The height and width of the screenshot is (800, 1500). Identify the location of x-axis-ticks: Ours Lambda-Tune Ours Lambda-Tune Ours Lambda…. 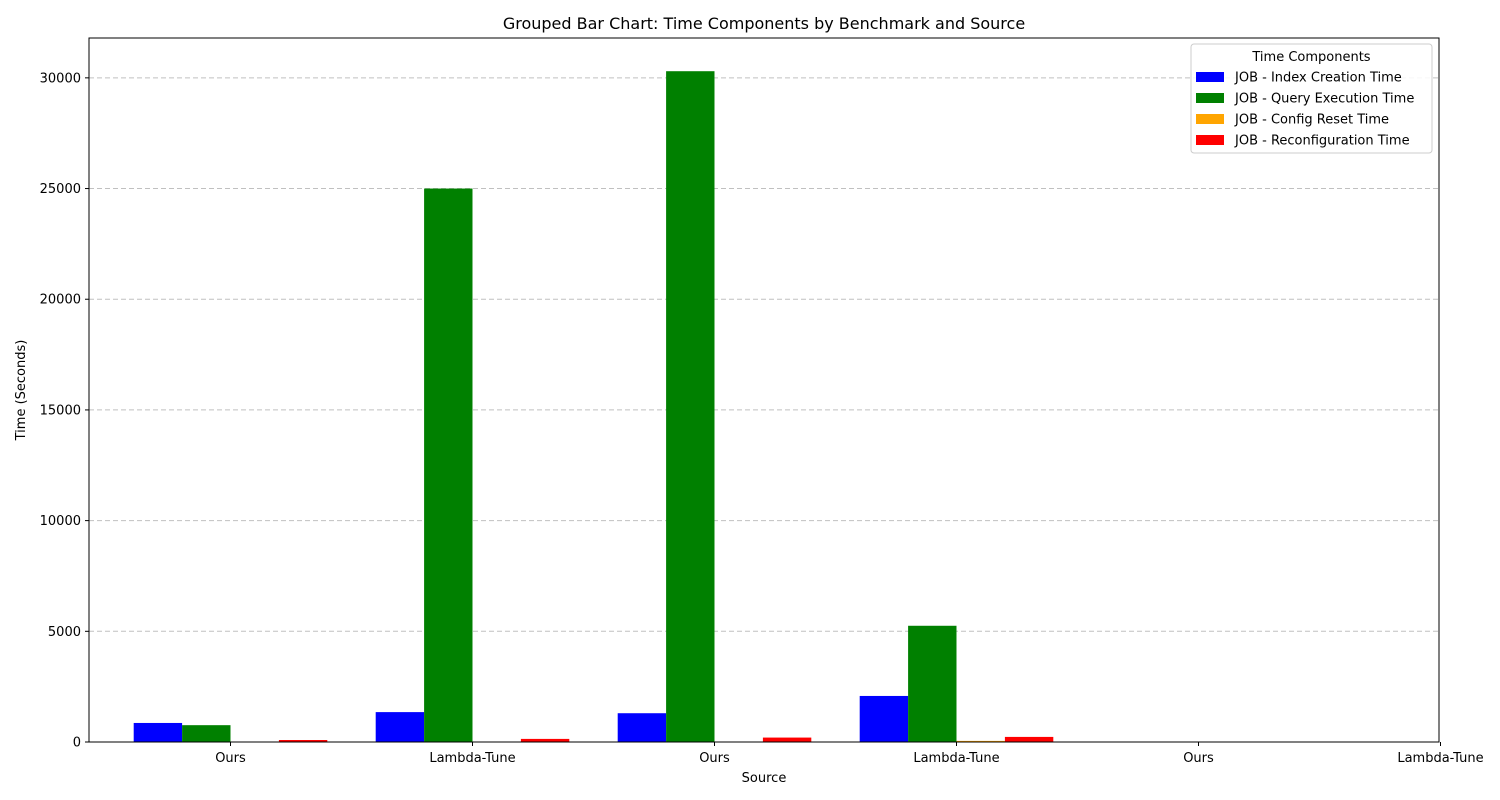
(849, 754).